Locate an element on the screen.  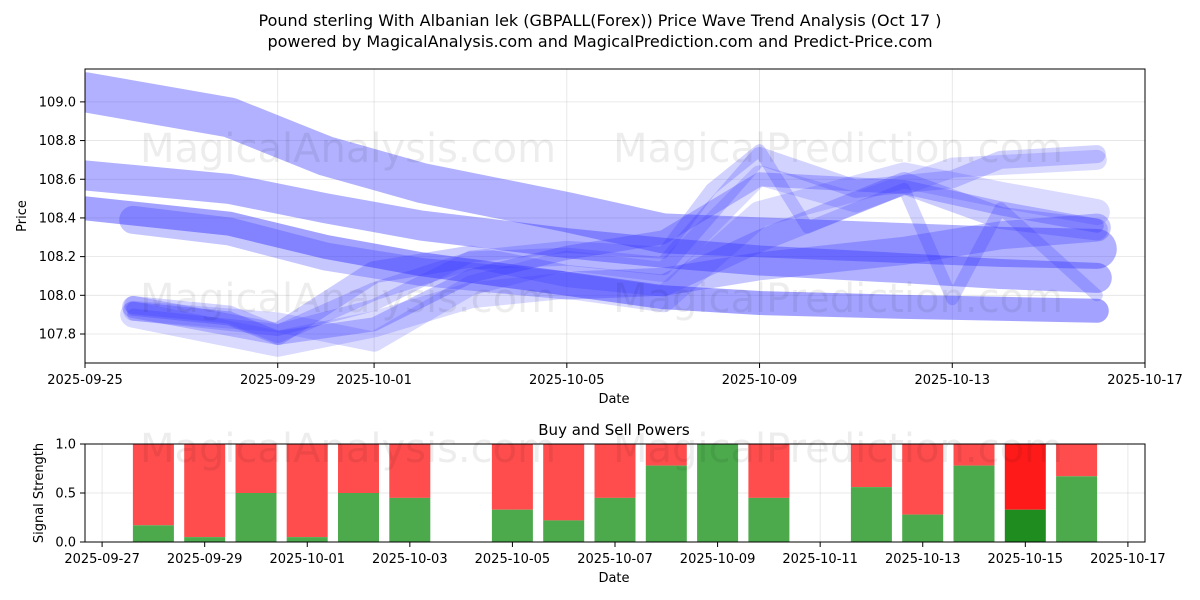
price-y-axis-label: Price is located at coordinates (22, 216).